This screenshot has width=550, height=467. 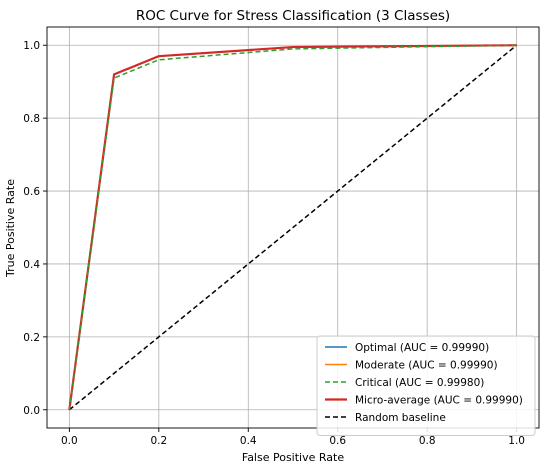 I want to click on x-tick-label: 1.0, so click(x=516, y=441).